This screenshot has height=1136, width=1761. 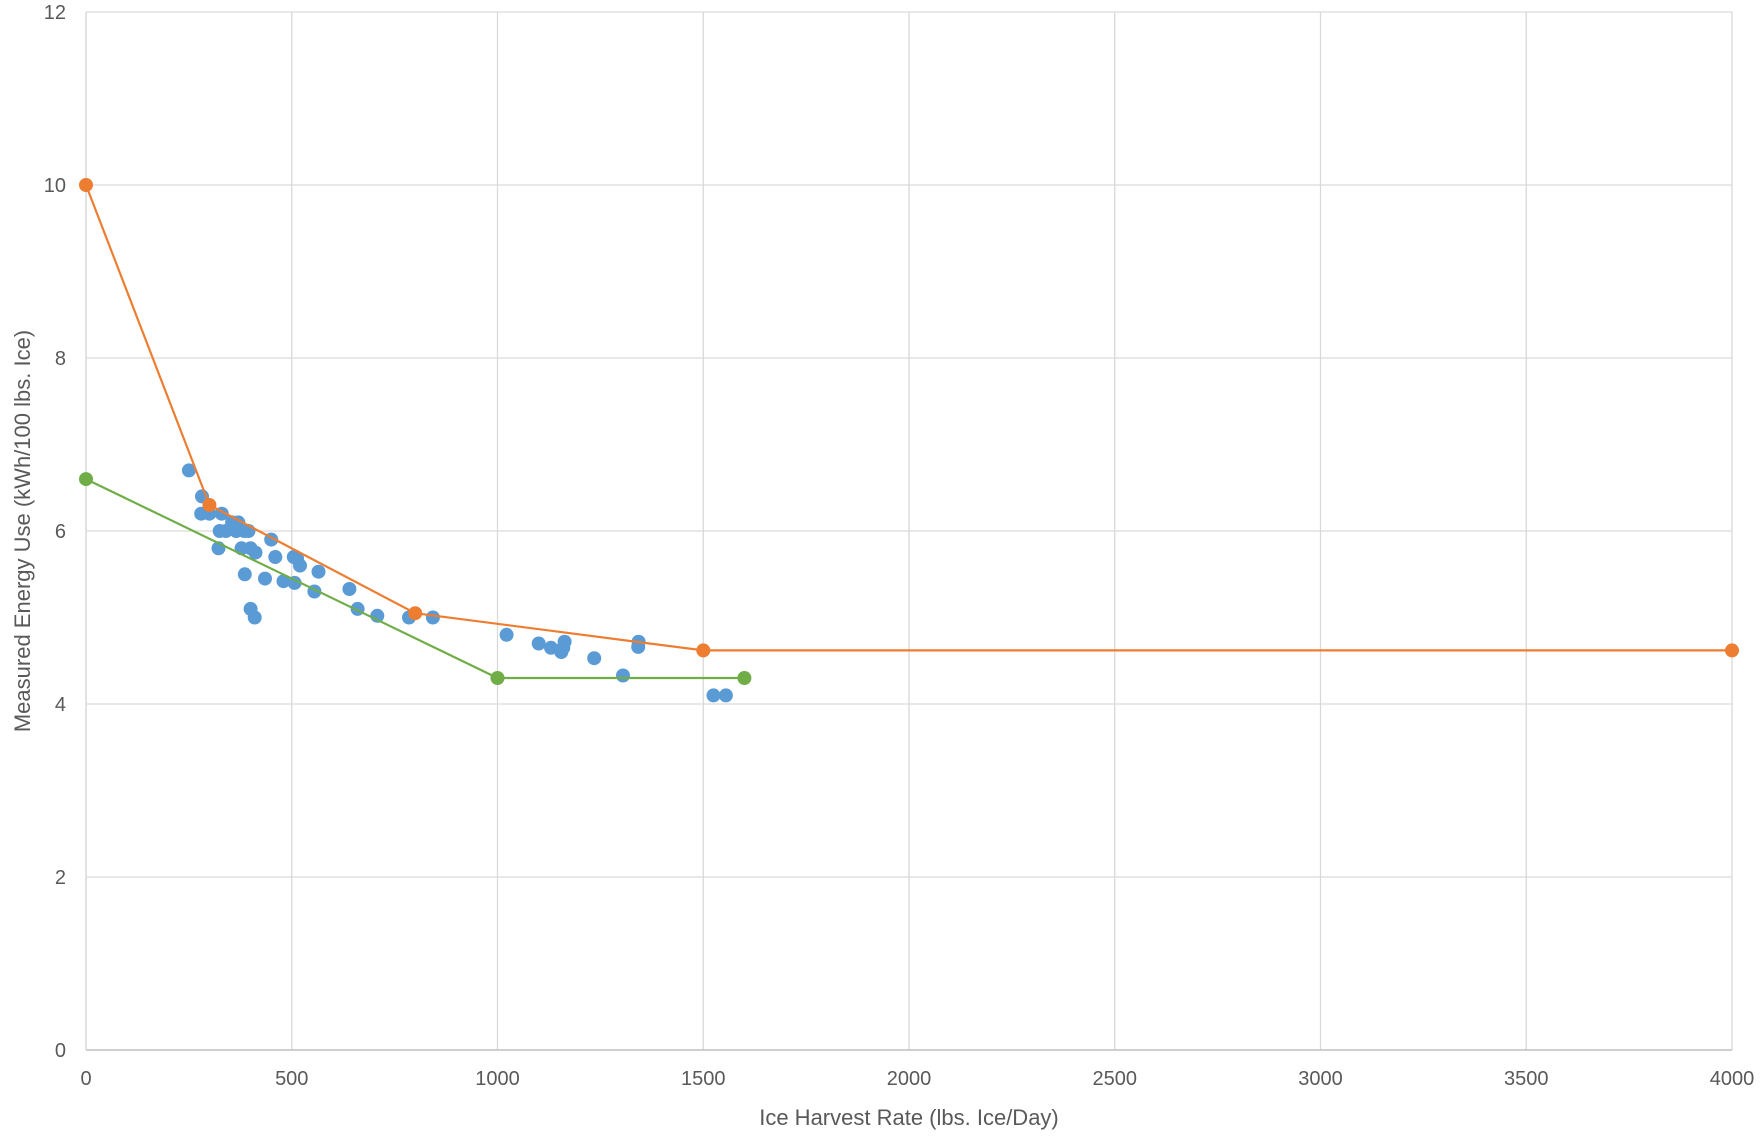 What do you see at coordinates (60, 532) in the screenshot?
I see `y-tick-label: 6` at bounding box center [60, 532].